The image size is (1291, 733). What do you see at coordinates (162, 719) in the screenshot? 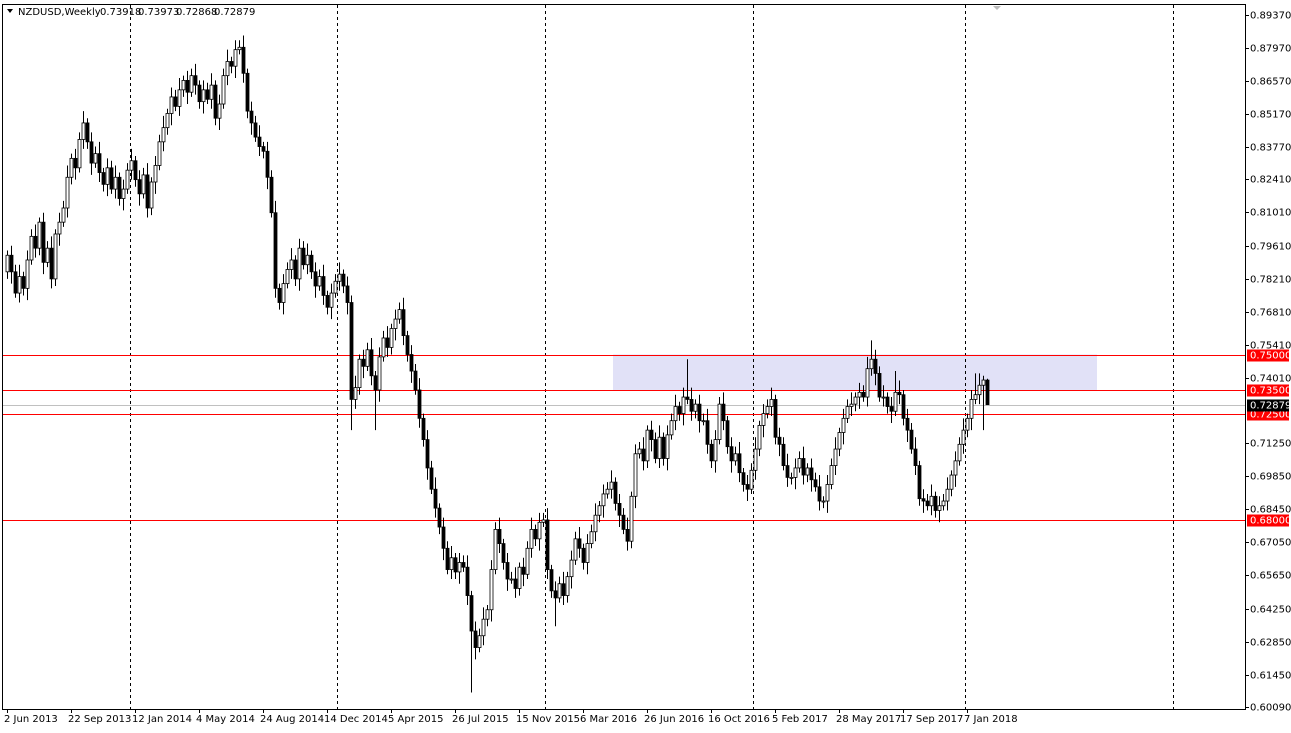
I see `x-tick-label: 12 Jan 2014` at bounding box center [162, 719].